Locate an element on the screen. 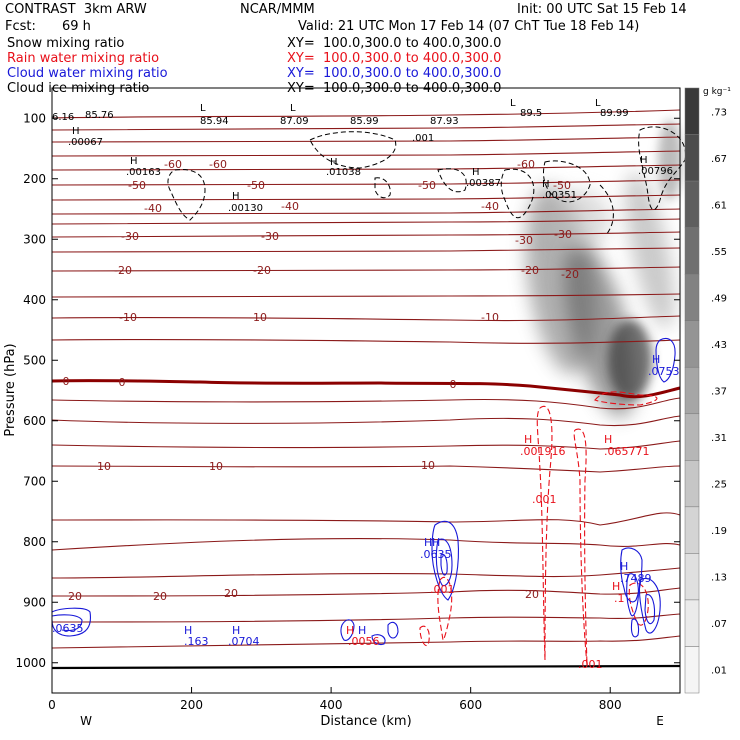 This screenshot has width=740, height=740. forecast-hours: 69 h is located at coordinates (76, 26).